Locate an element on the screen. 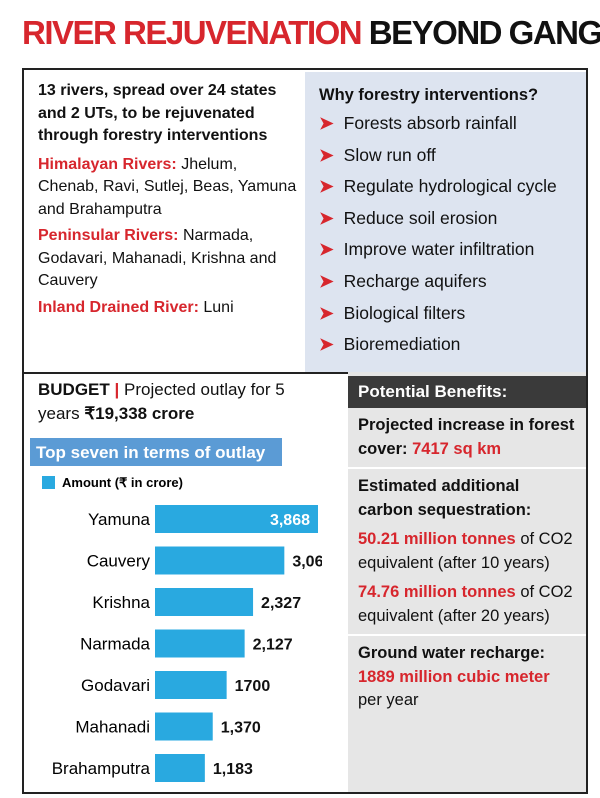 This screenshot has width=600, height=798. why-text: Improve water infiltration is located at coordinates (439, 249).